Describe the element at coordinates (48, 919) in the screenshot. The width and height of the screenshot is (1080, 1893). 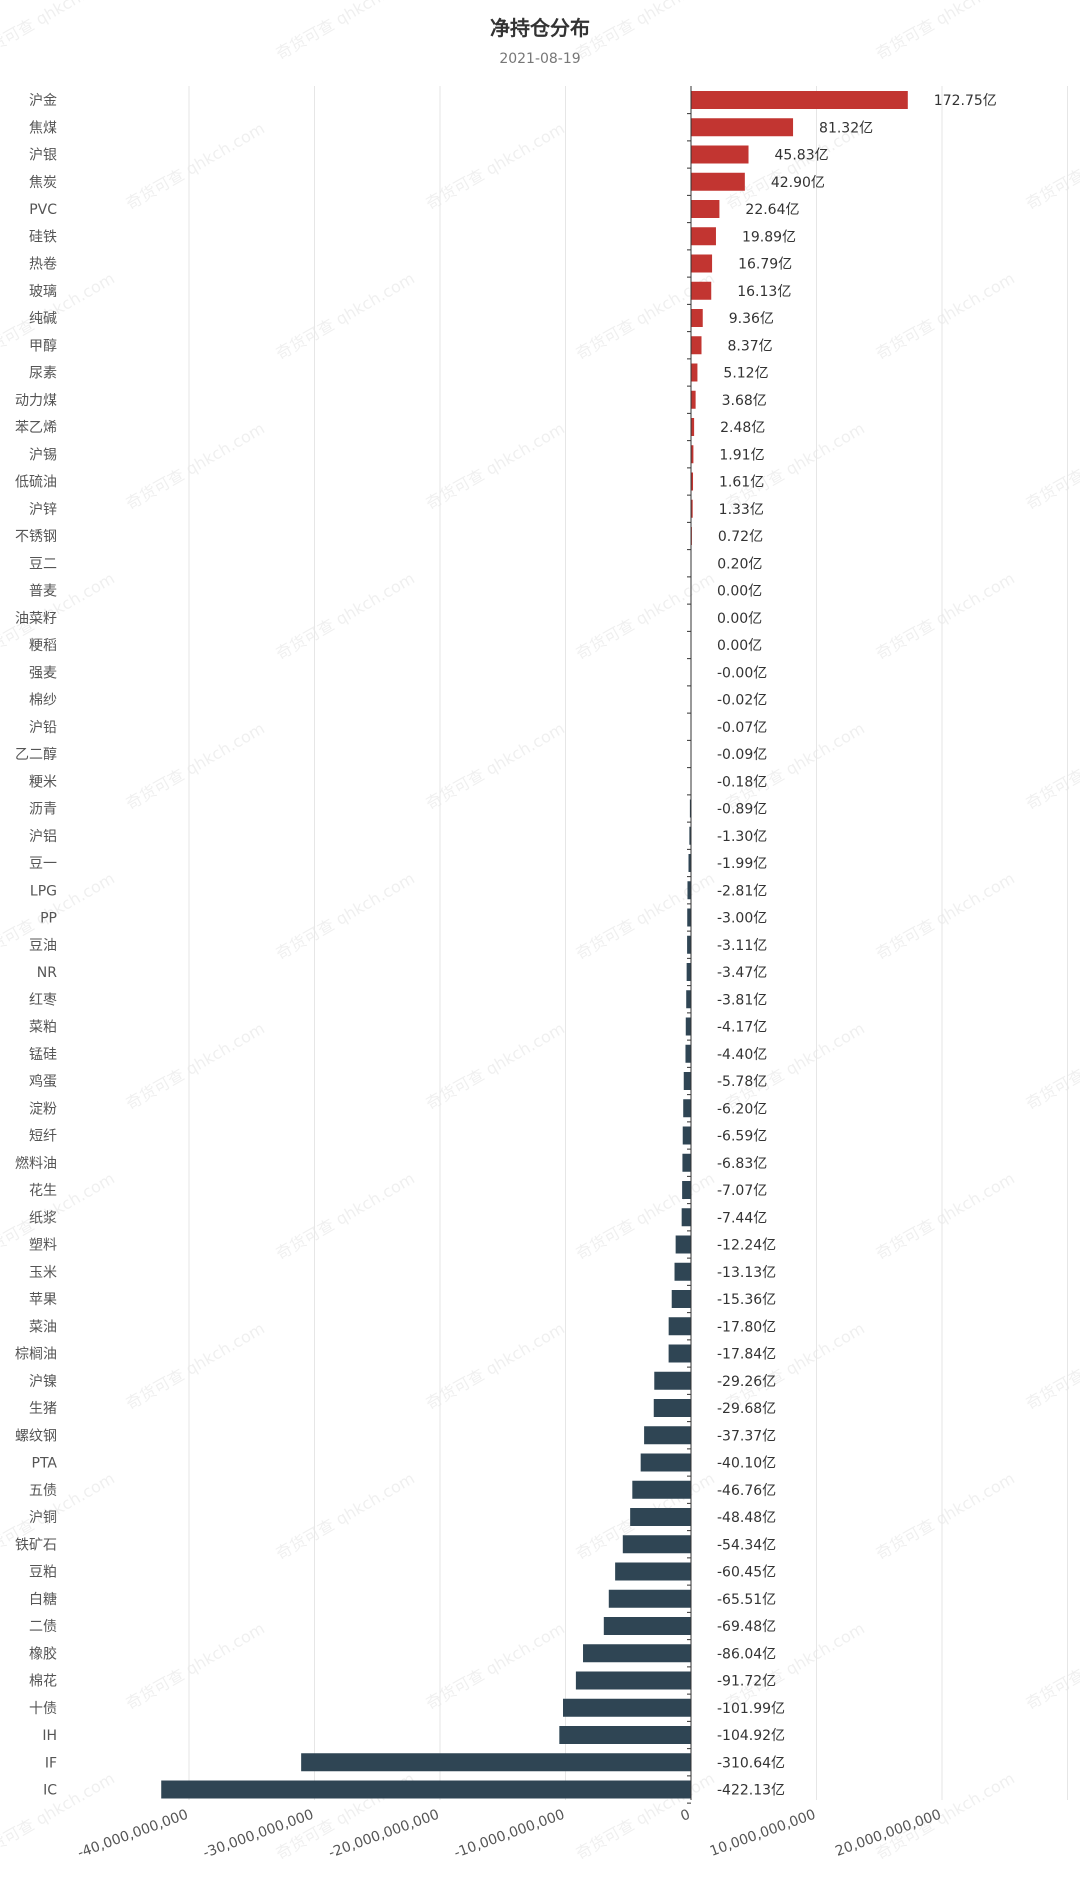
I see `category-label: PP` at that location.